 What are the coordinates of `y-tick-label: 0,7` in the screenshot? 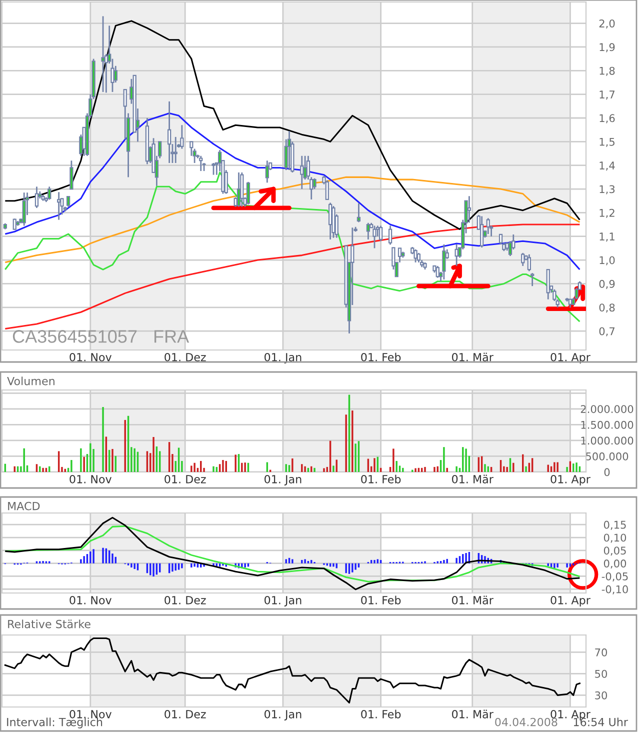 It's located at (606, 331).